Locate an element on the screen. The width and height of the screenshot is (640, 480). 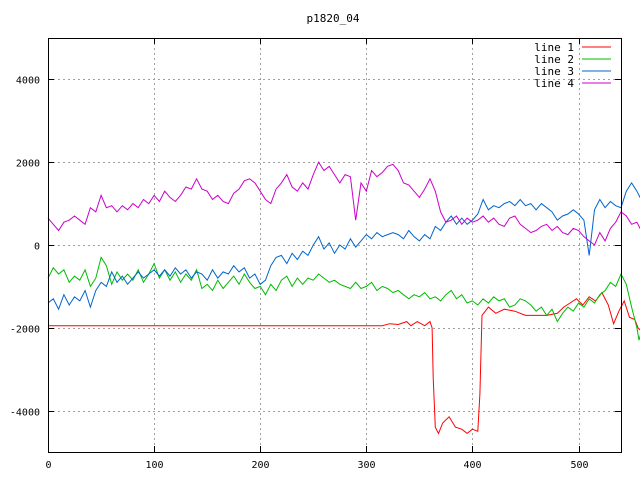
x-tick-label: 0 is located at coordinates (48, 465).